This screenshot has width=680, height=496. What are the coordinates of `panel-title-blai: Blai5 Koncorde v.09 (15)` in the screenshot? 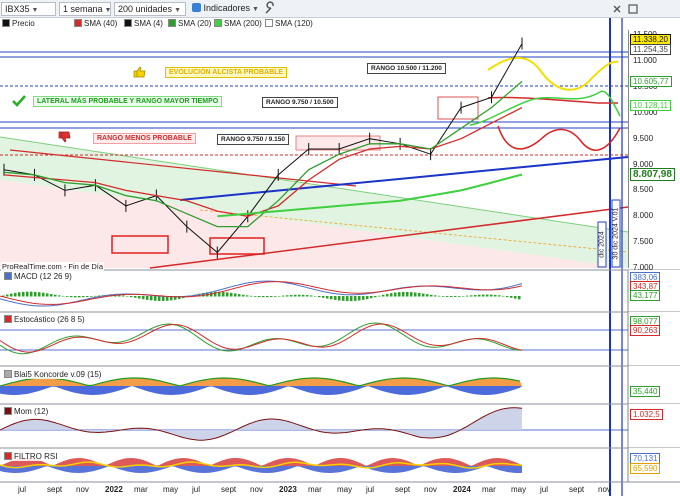 It's located at (53, 374).